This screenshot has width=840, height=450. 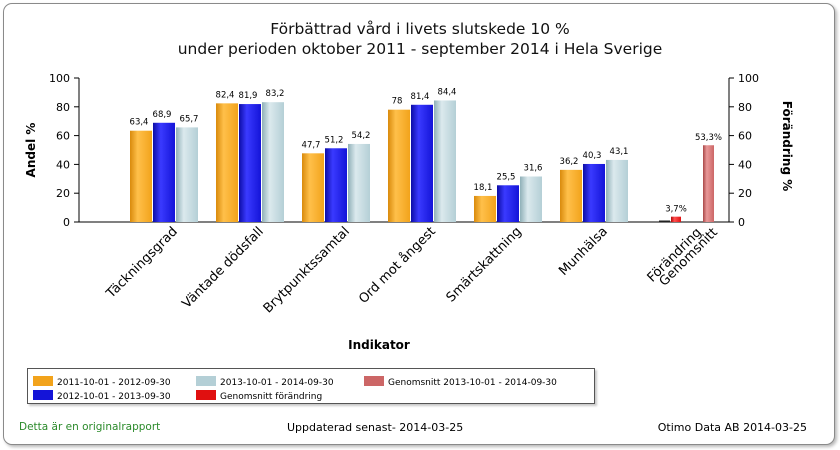 What do you see at coordinates (745, 107) in the screenshot?
I see `y-tick-label-right: 80` at bounding box center [745, 107].